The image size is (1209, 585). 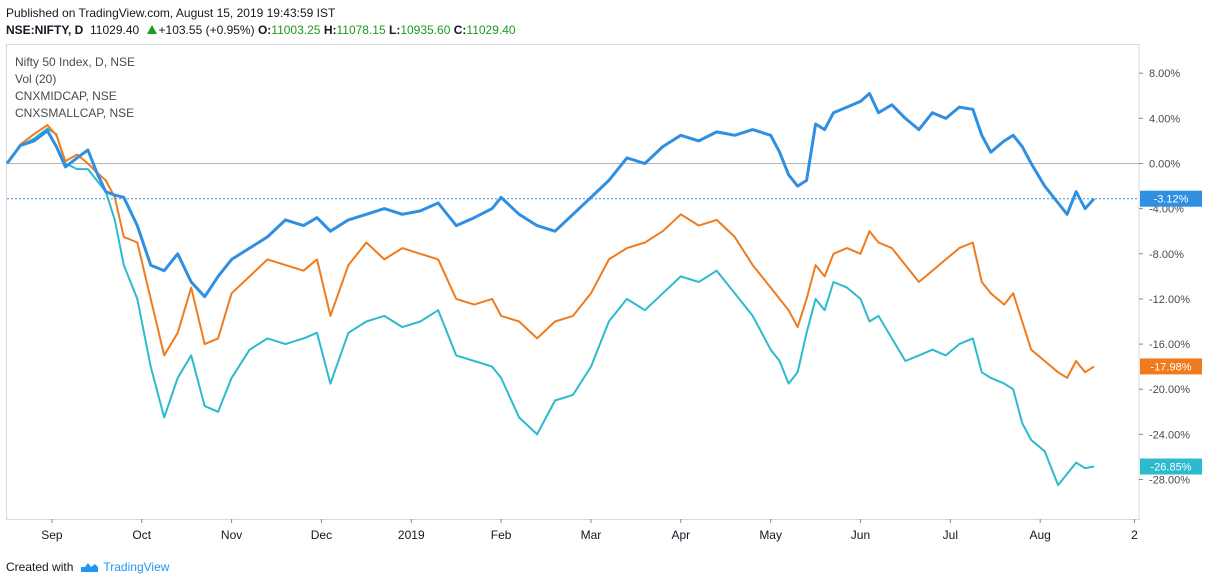 What do you see at coordinates (1164, 119) in the screenshot?
I see `y-tick-label: 4.00%` at bounding box center [1164, 119].